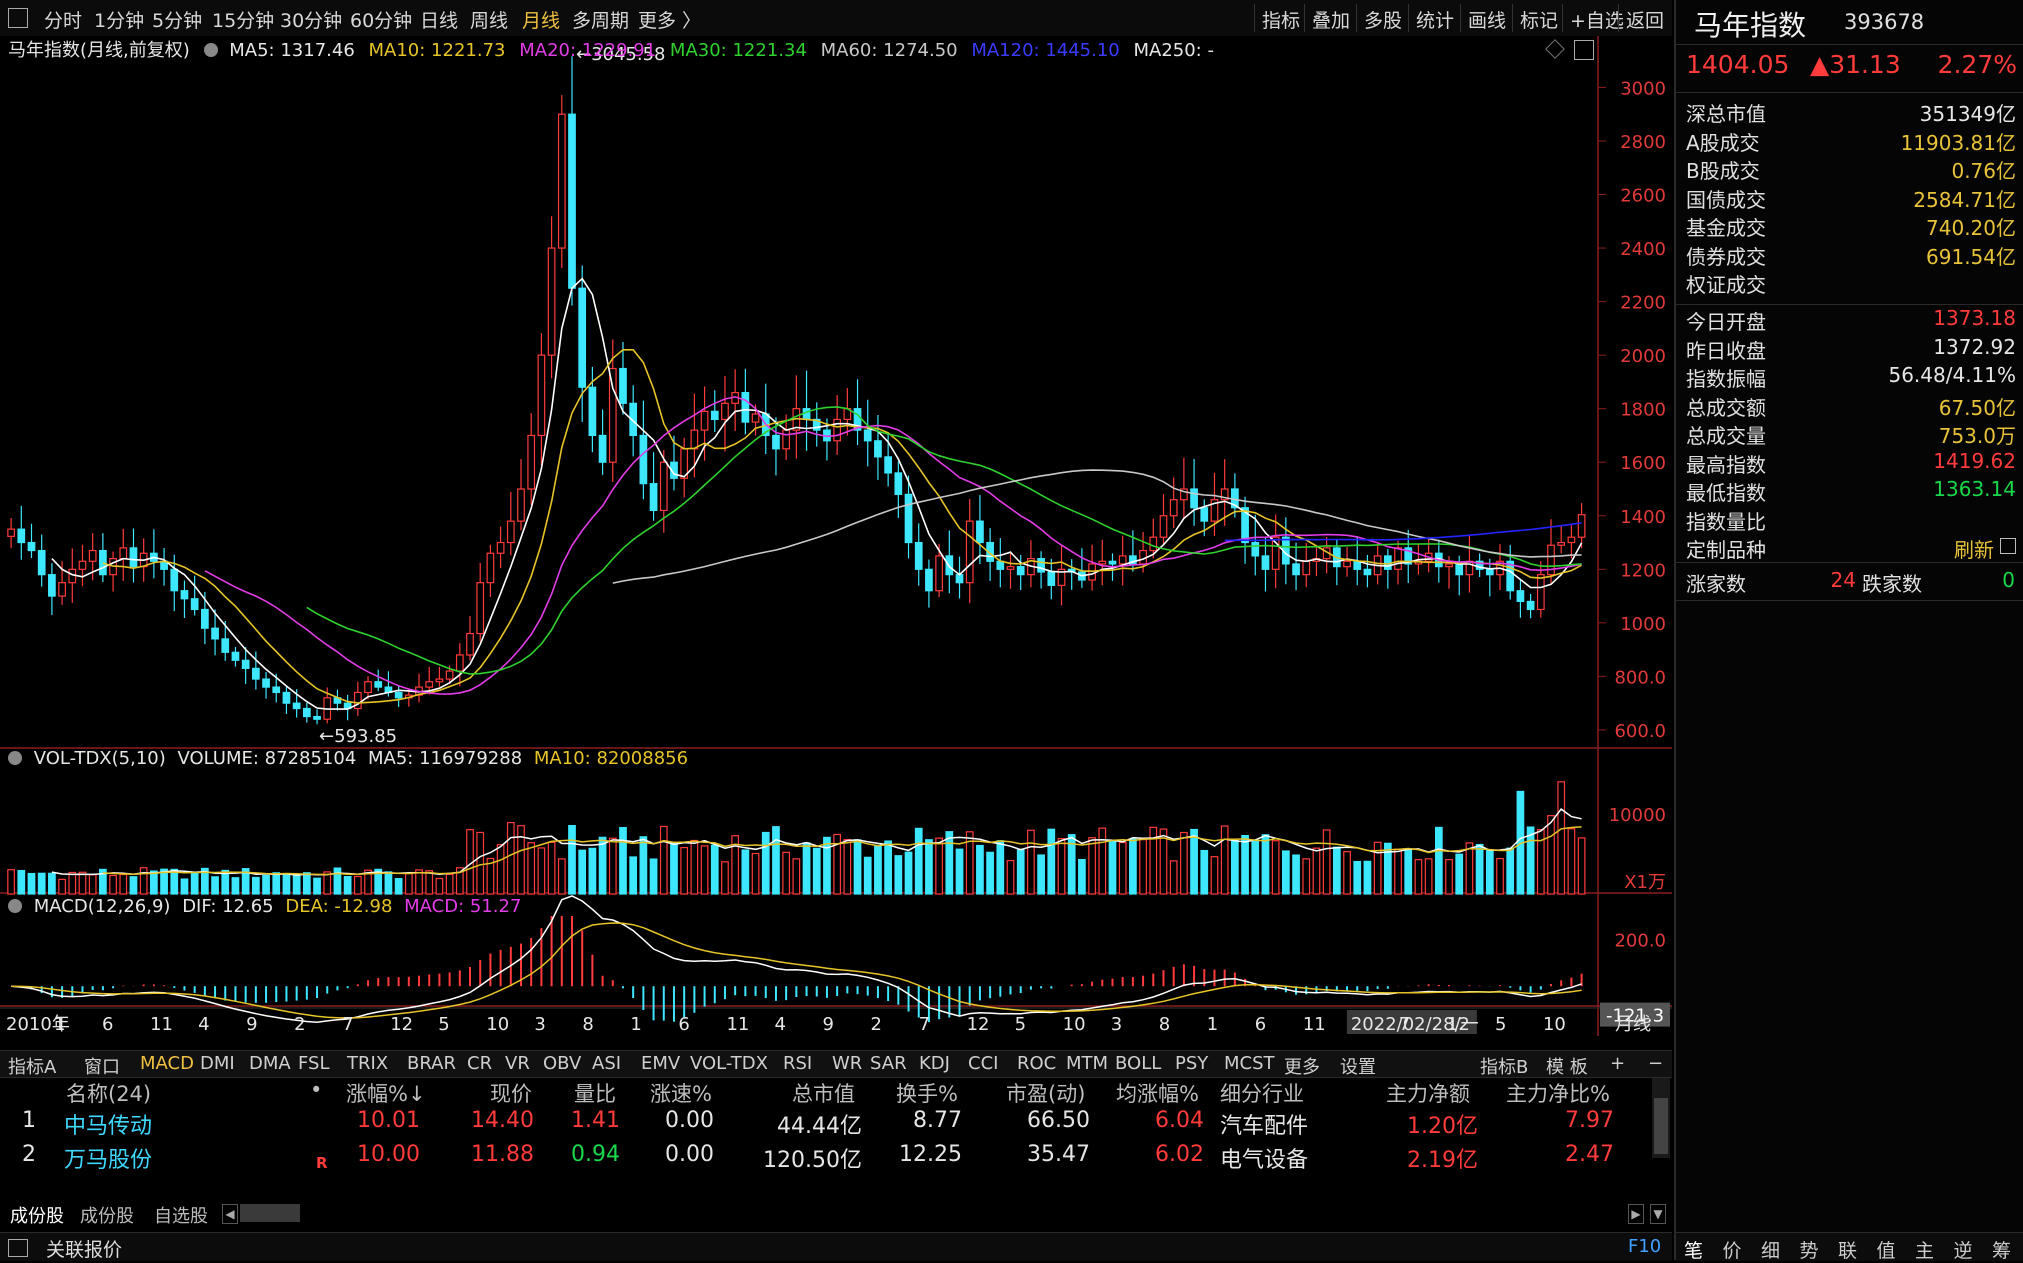 The width and height of the screenshot is (2023, 1263). Describe the element at coordinates (489, 21) in the screenshot. I see `period-tab: 周线` at that location.